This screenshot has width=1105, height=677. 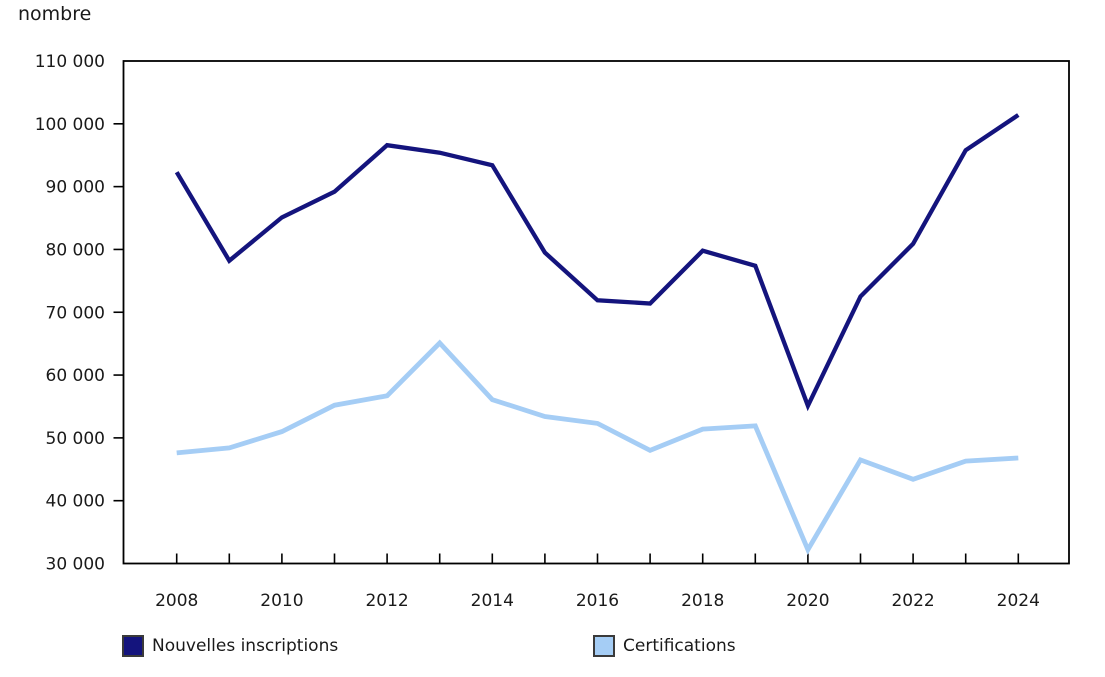 I want to click on legend-label-nouvelles-inscriptions: Nouvelles inscriptions, so click(x=245, y=646).